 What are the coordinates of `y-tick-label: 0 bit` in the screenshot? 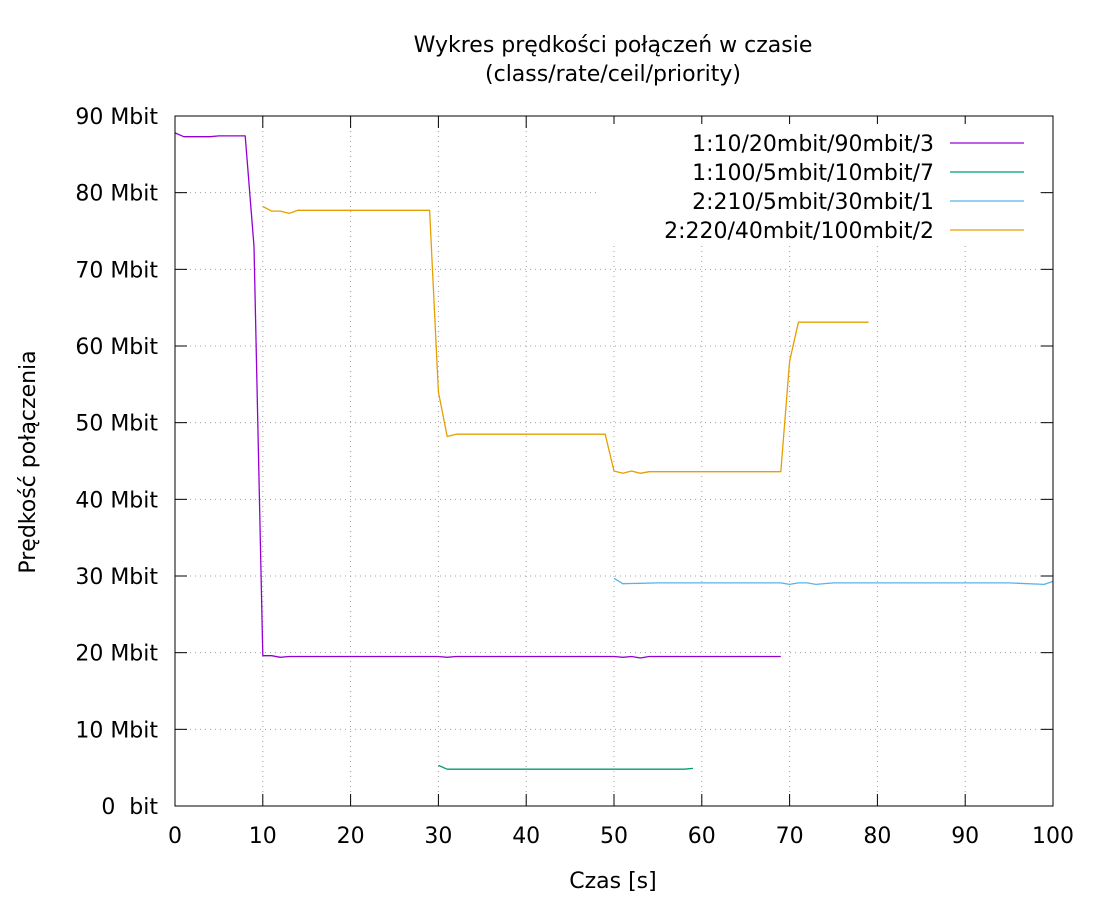 It's located at (129, 807).